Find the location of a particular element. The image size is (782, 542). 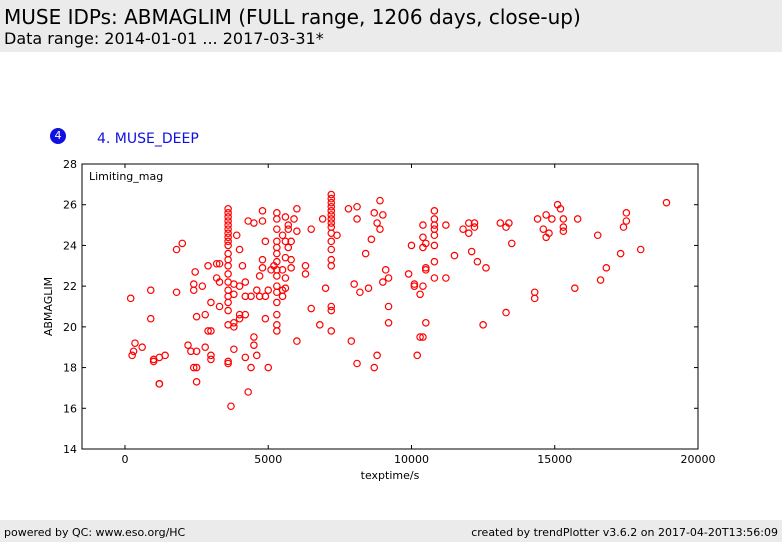

y-axis-label: ABMAGLIM is located at coordinates (48, 306).